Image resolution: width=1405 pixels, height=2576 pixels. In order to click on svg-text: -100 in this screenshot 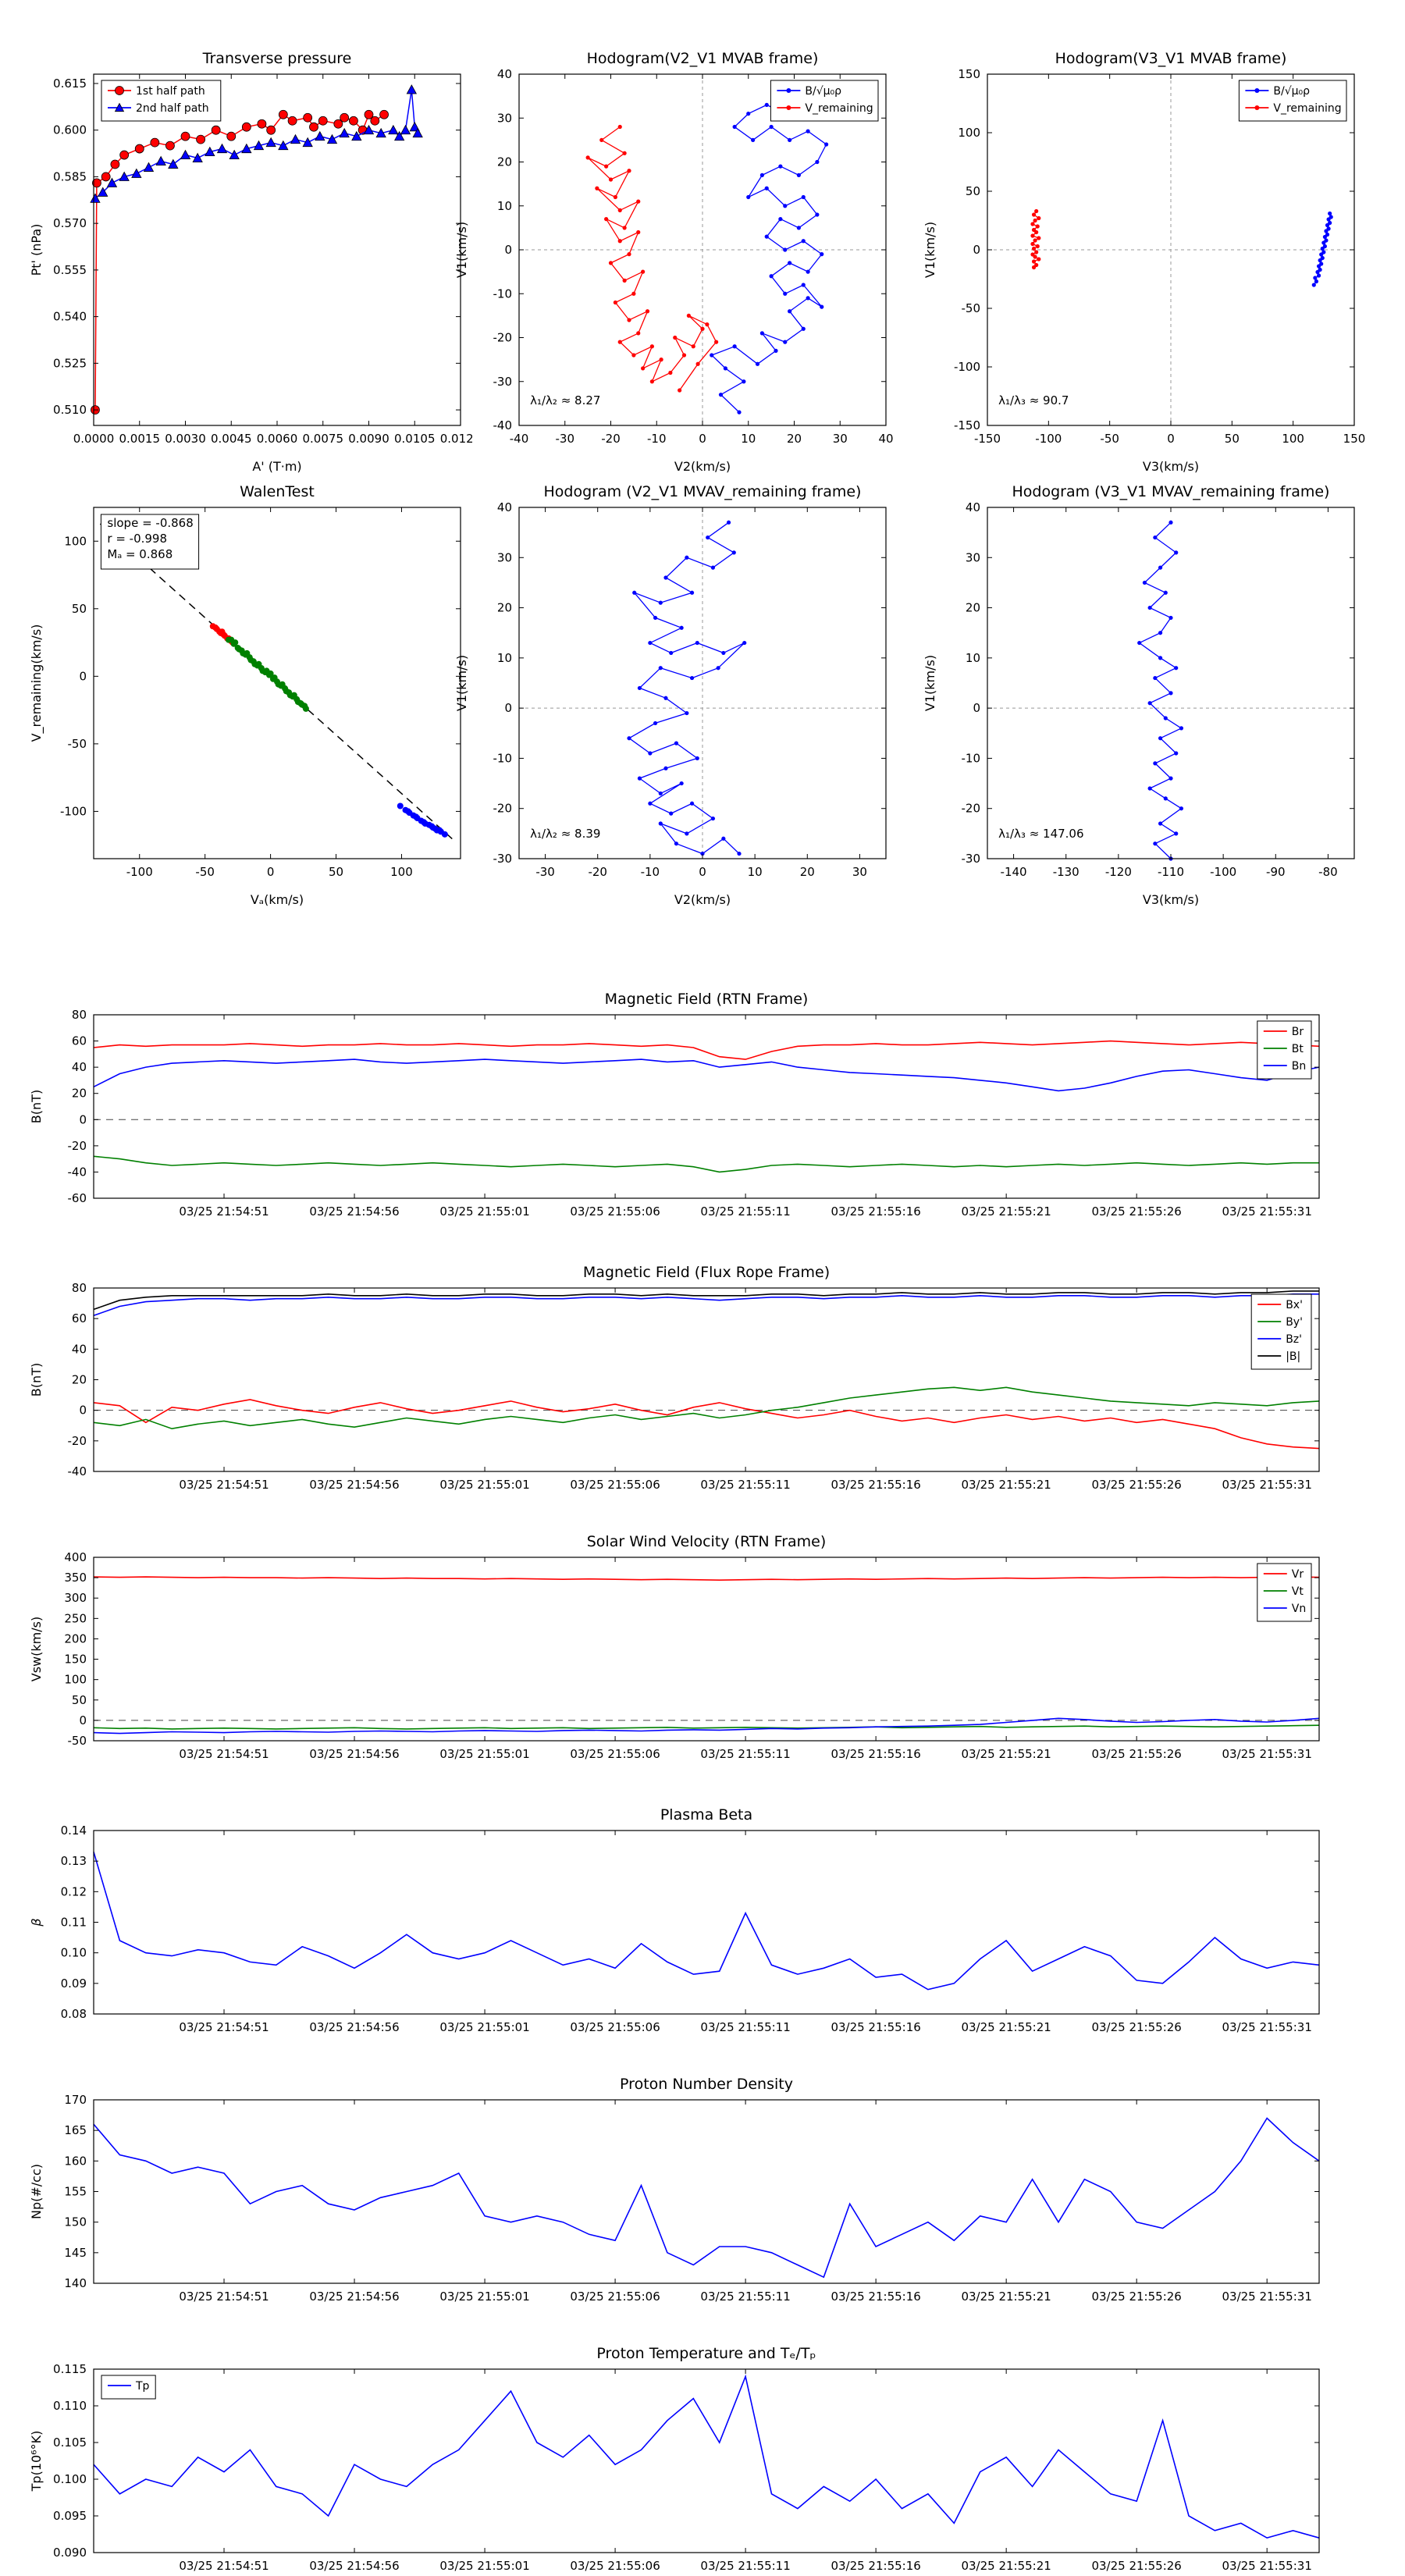, I will do `click(967, 367)`.